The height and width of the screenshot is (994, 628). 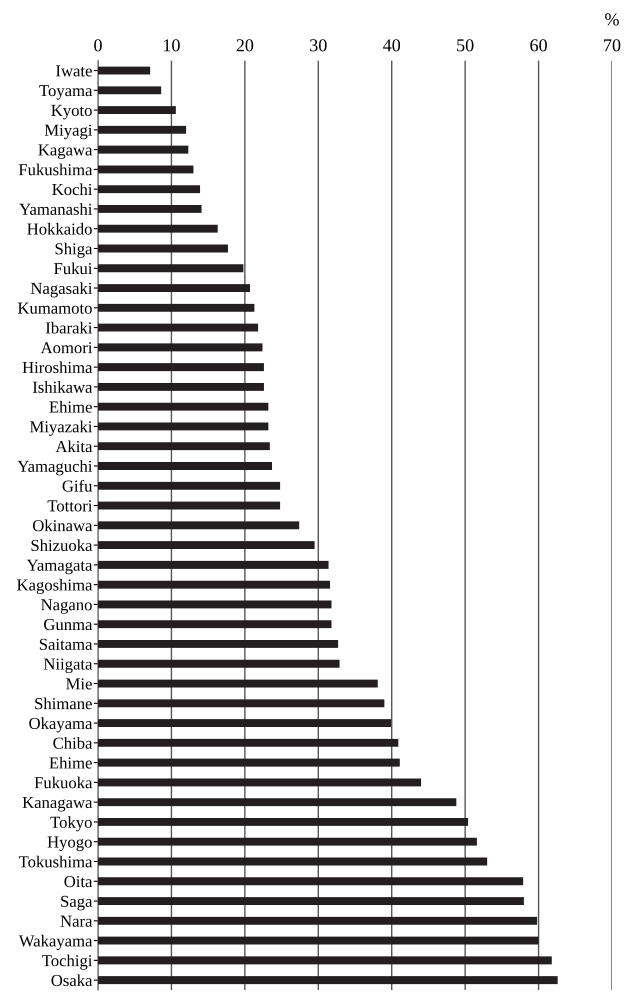 I want to click on y-tick-label: Shiga, so click(x=74, y=250).